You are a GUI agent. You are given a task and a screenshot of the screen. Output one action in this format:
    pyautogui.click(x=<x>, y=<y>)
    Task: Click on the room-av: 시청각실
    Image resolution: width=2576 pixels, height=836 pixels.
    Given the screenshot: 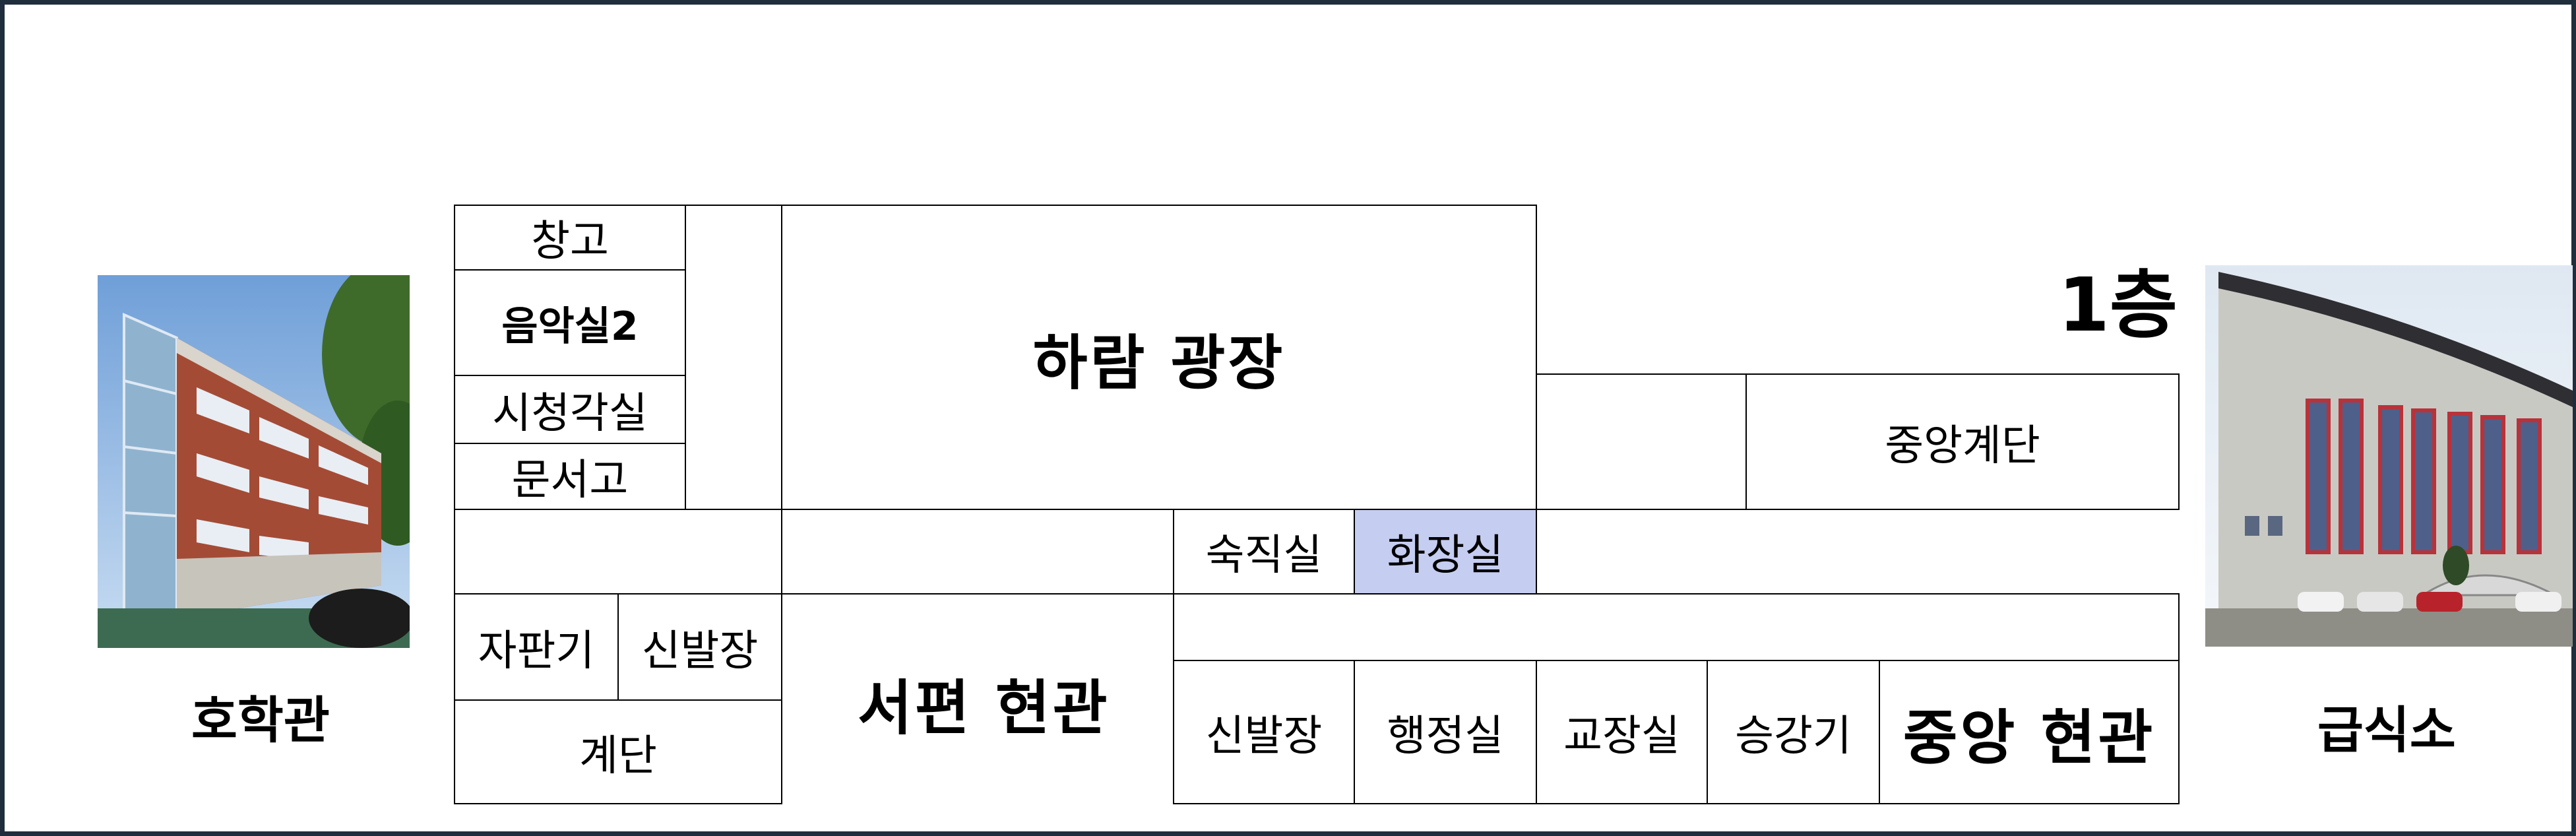 What is the action you would take?
    pyautogui.click(x=570, y=409)
    